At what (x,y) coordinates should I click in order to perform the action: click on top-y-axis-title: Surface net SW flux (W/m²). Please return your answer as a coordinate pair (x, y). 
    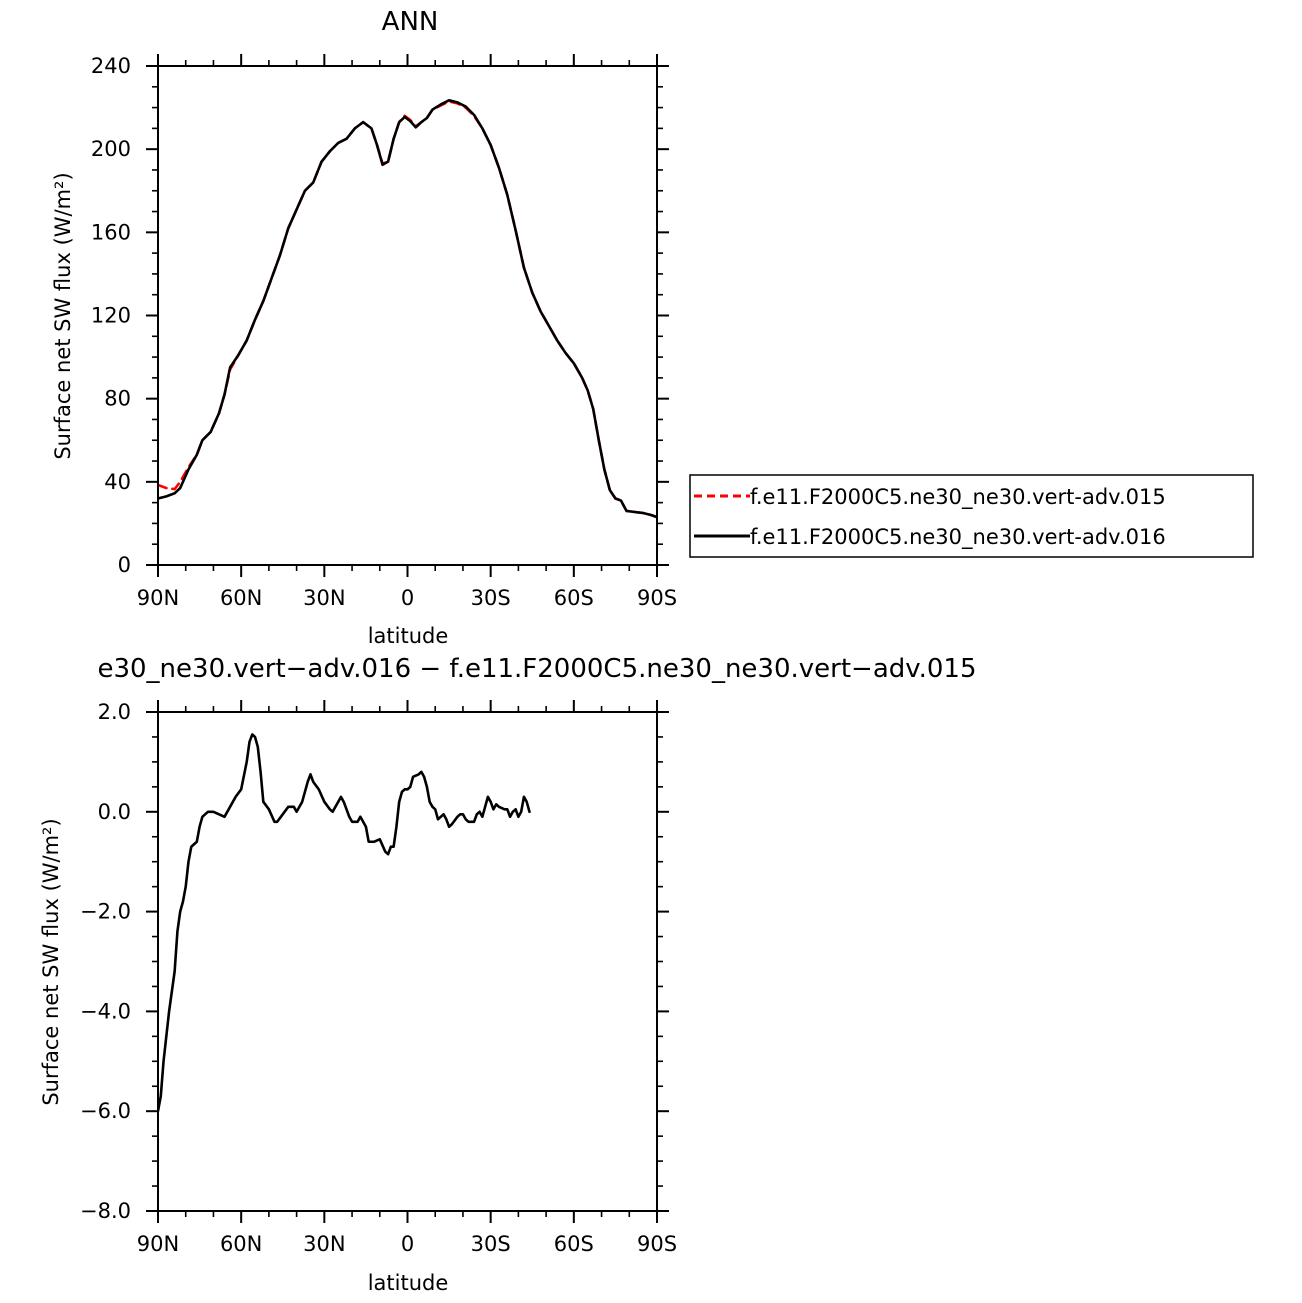
    Looking at the image, I should click on (63, 315).